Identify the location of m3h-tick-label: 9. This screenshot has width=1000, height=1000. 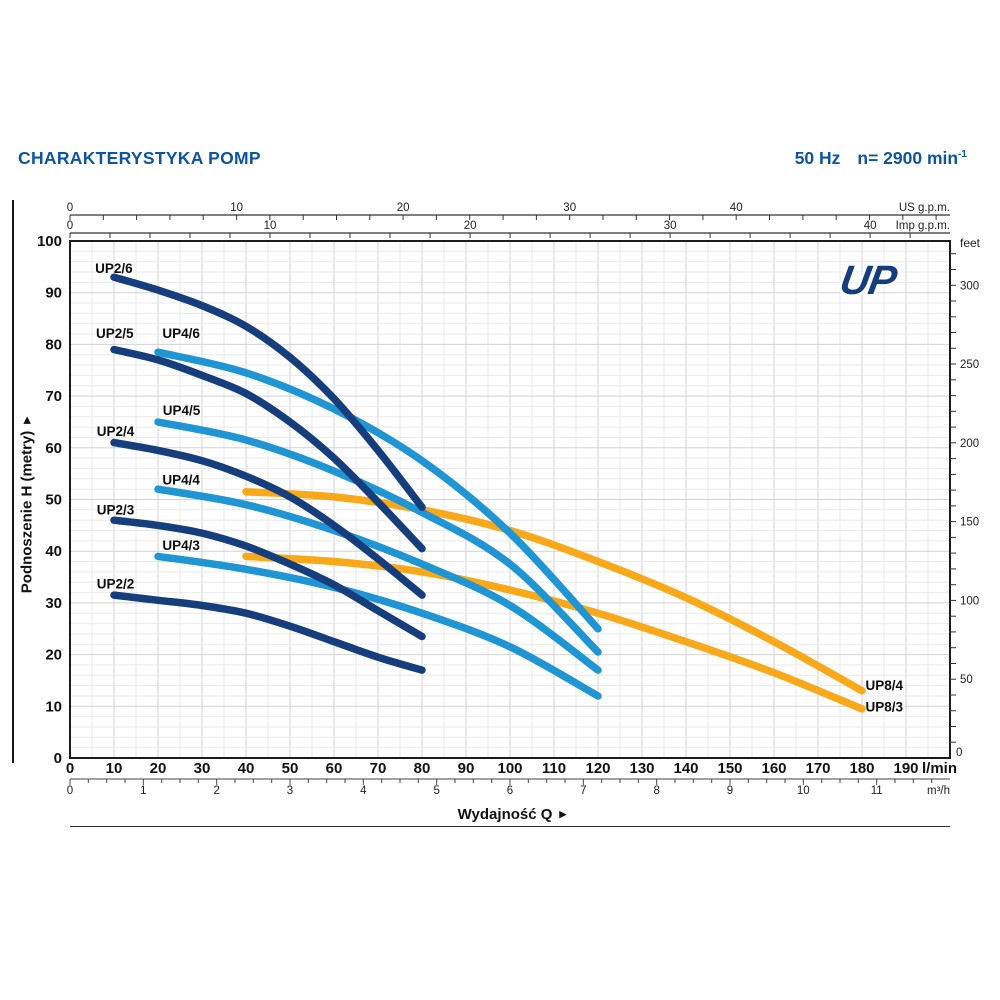
(730, 791).